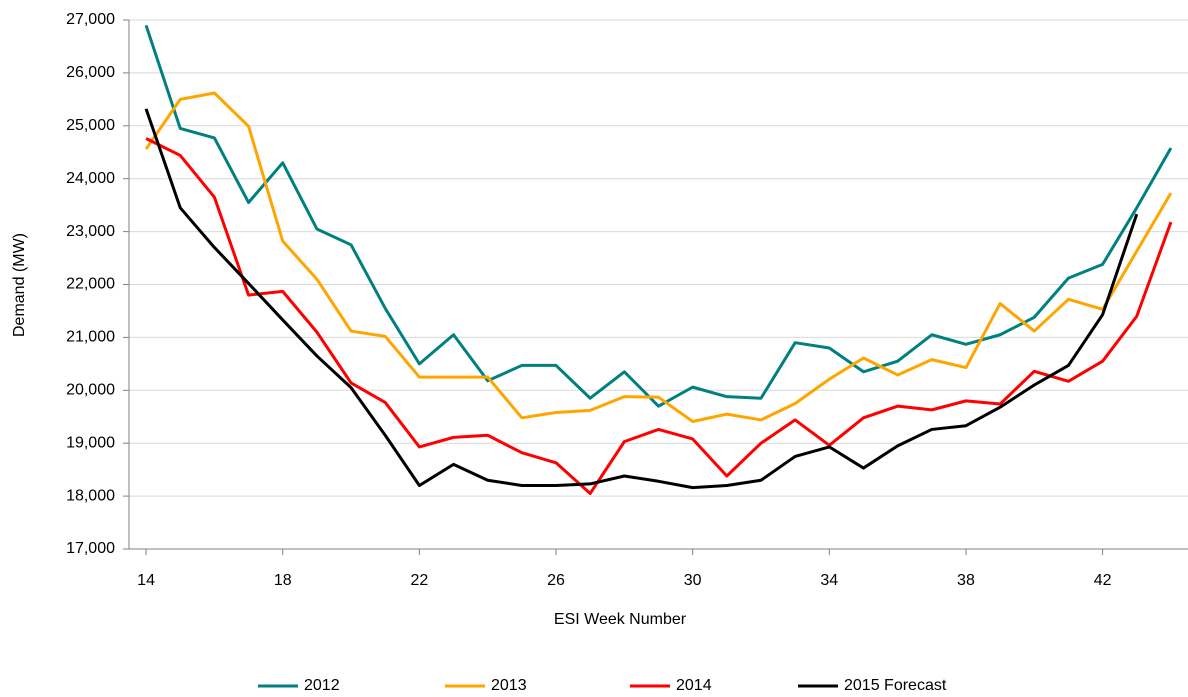 The image size is (1188, 697). Describe the element at coordinates (90, 231) in the screenshot. I see `y-tick-label: 23,000` at that location.